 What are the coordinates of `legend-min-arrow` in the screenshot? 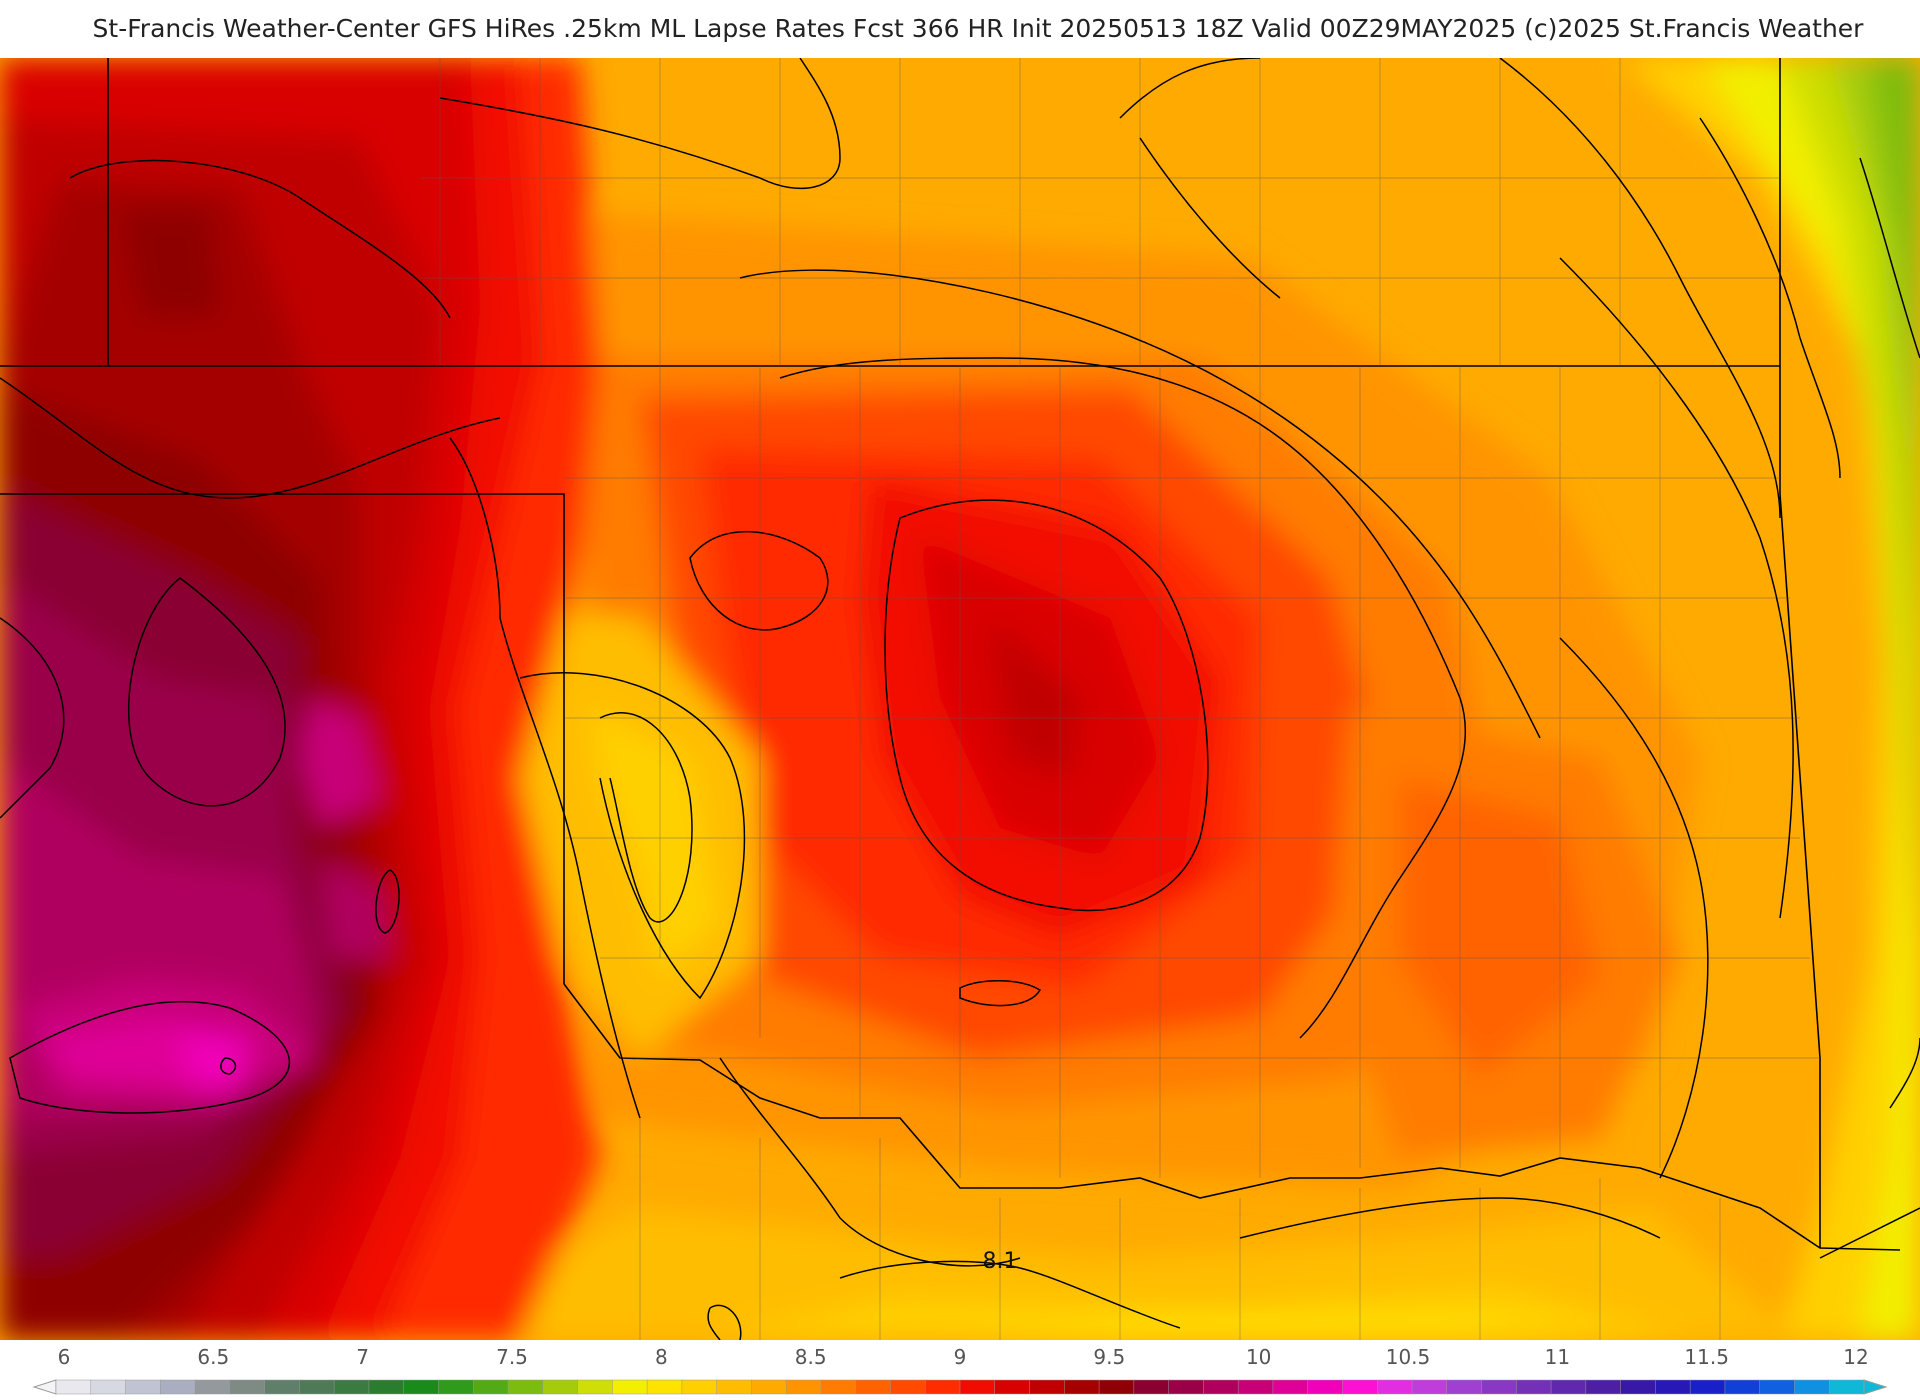 It's located at (44, 1387).